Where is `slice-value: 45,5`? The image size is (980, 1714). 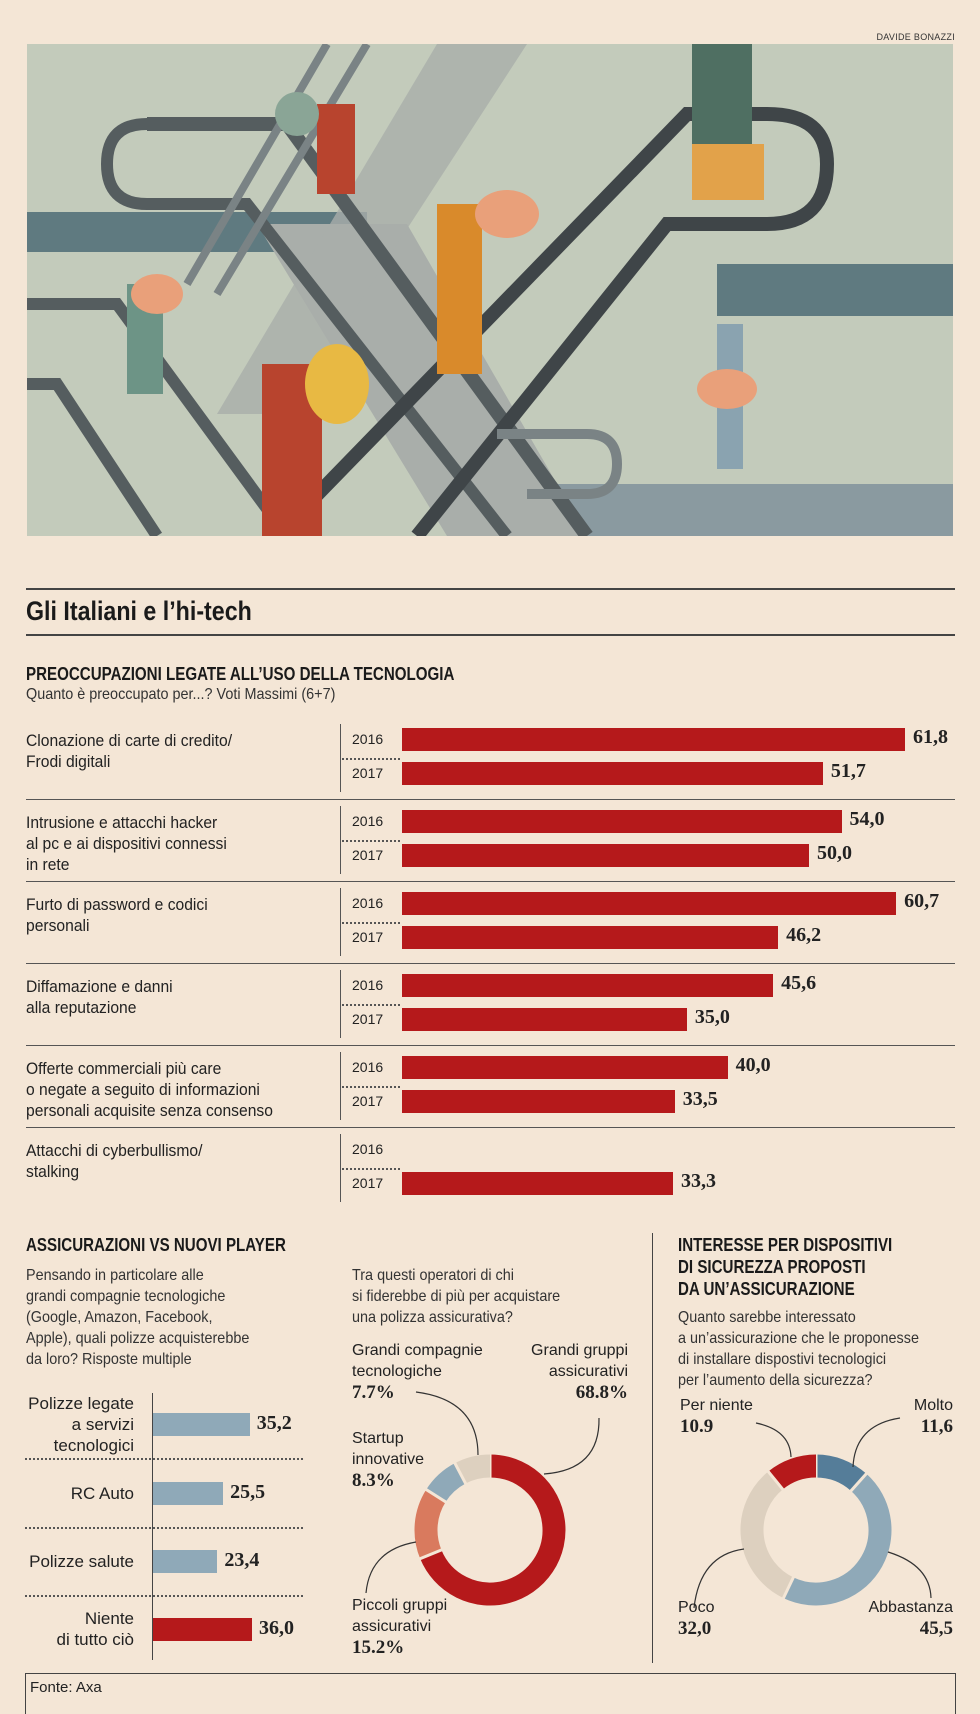
slice-value: 45,5 is located at coordinates (936, 1628).